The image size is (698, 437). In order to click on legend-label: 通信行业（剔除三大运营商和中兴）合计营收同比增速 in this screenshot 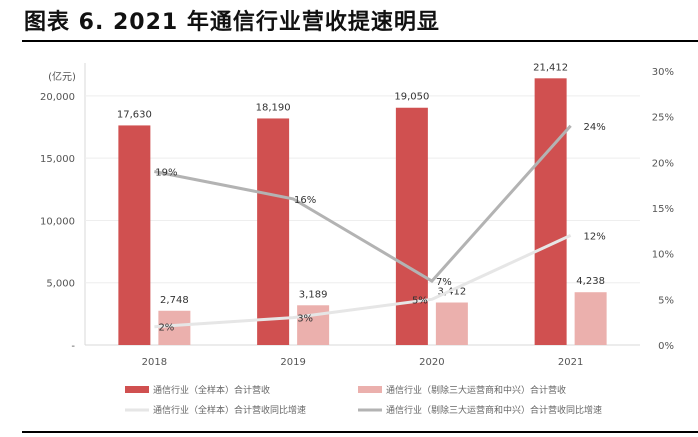, I will do `click(494, 410)`.